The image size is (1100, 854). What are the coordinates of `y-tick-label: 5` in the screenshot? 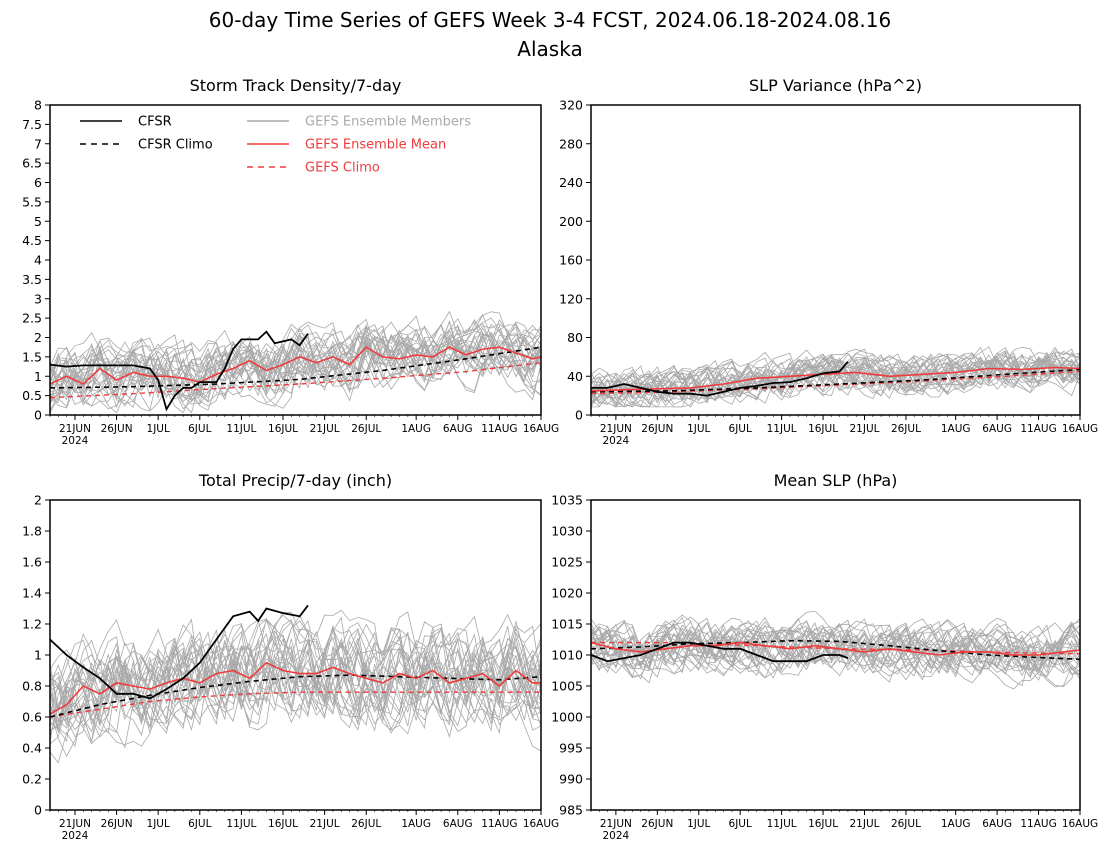 It's located at (38, 221).